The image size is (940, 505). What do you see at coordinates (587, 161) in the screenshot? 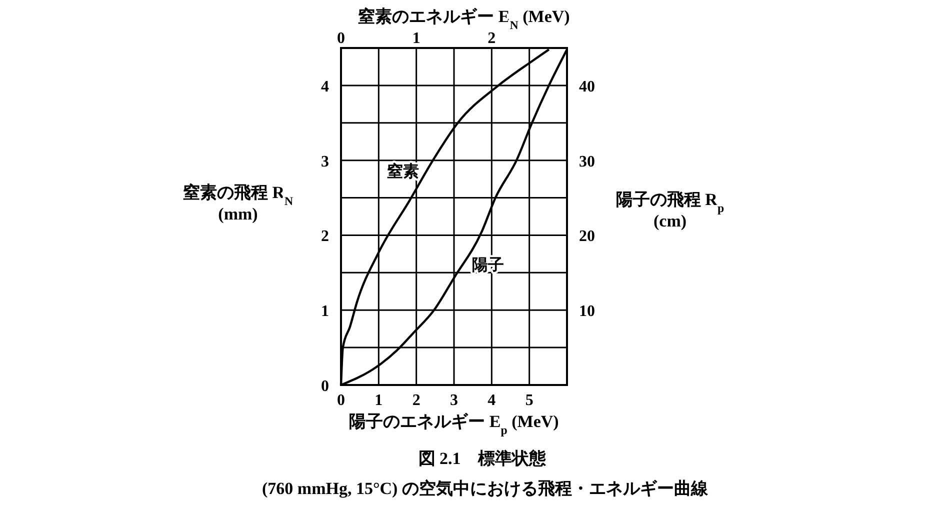
I see `y2-tick-label: 30` at bounding box center [587, 161].